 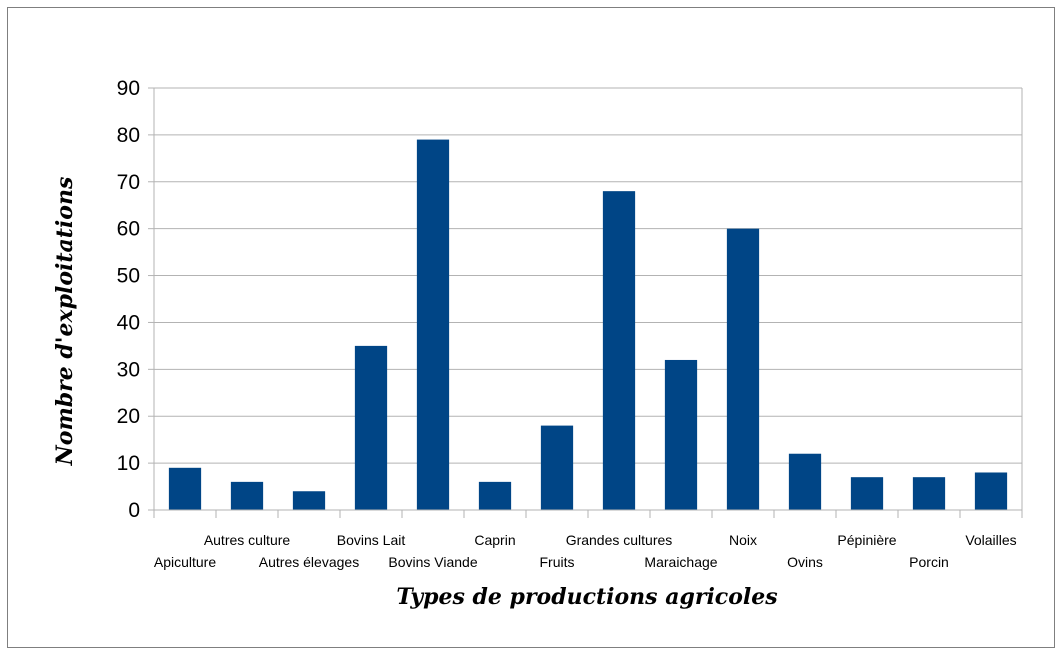 I want to click on x-tick-label: Caprin, so click(x=494, y=540).